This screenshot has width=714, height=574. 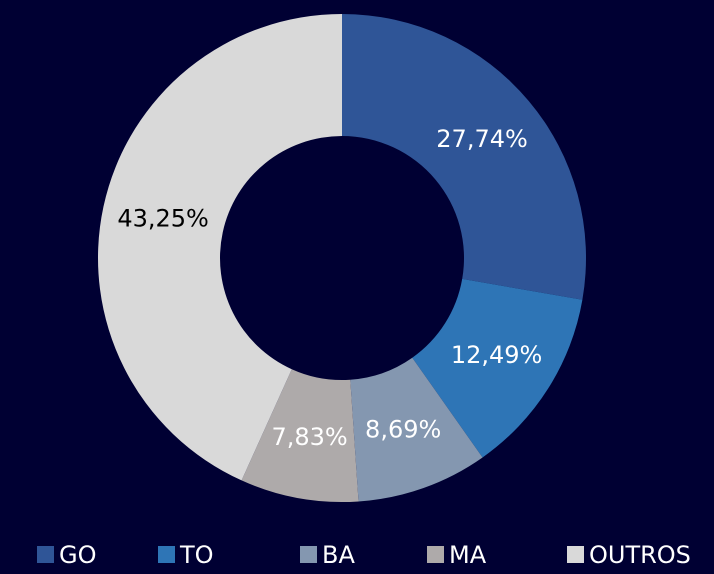 I want to click on data-label: 7,83%, so click(x=309, y=437).